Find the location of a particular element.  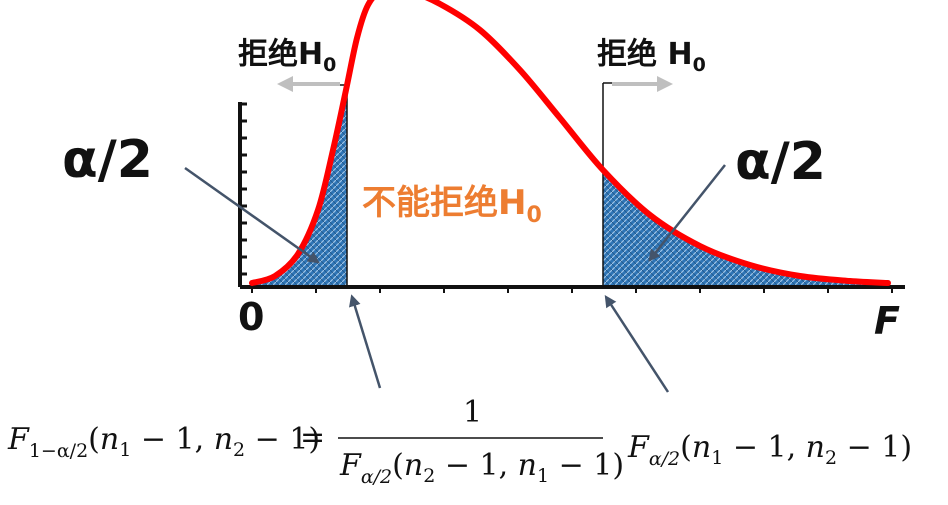

left-reject-label: 拒绝H0 is located at coordinates (287, 56).